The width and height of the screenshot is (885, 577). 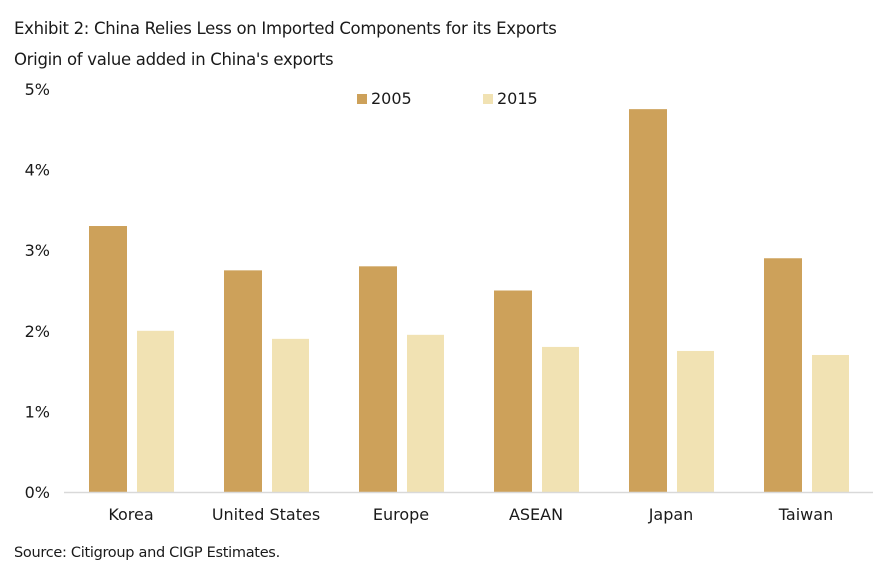 I want to click on x-tick-label: United States, so click(x=266, y=514).